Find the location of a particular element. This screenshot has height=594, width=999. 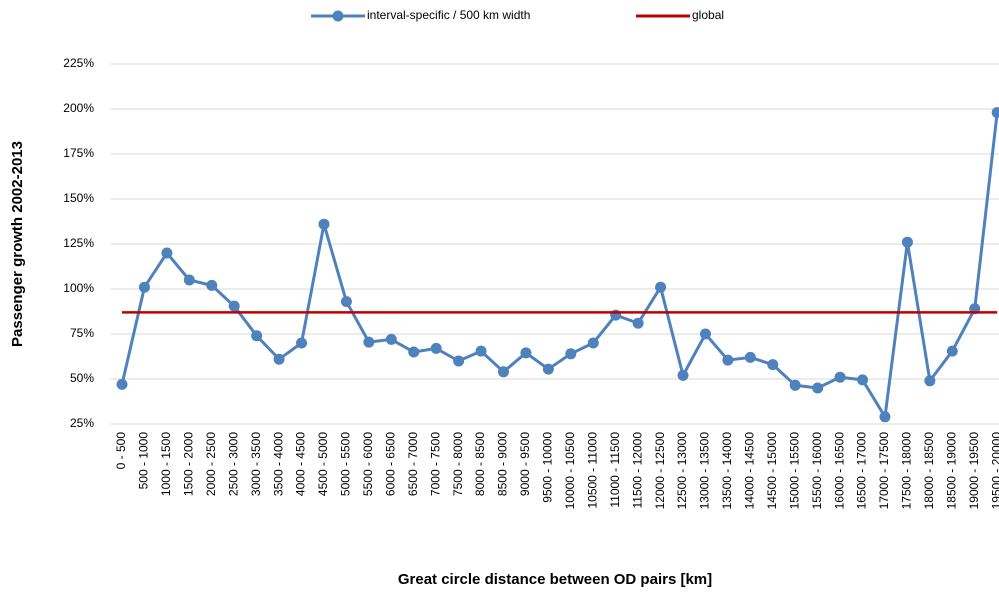

x-tick-label: 2000 - 2500 is located at coordinates (211, 464).